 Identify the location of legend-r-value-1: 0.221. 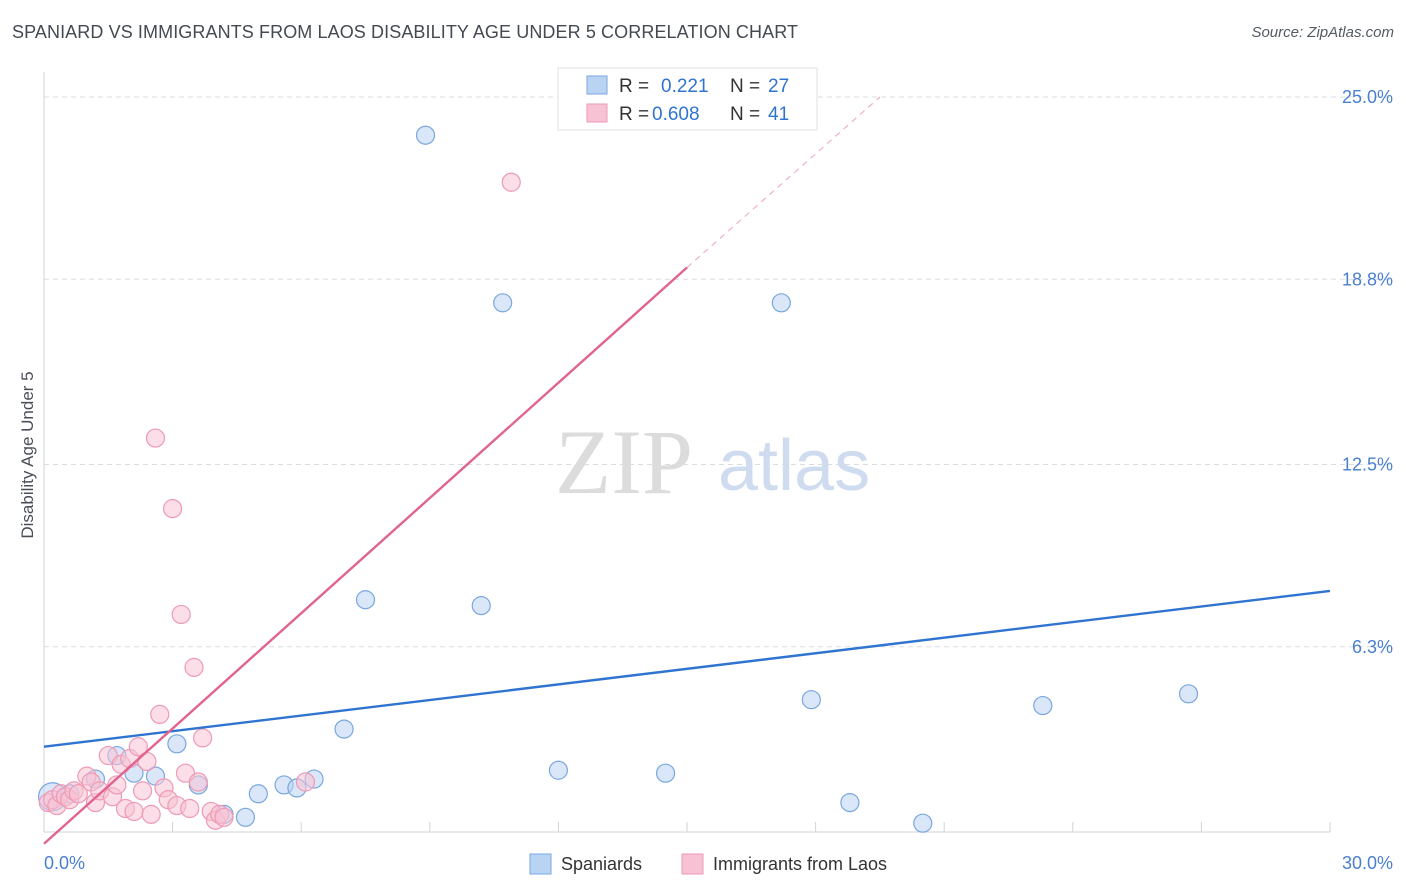
(685, 86).